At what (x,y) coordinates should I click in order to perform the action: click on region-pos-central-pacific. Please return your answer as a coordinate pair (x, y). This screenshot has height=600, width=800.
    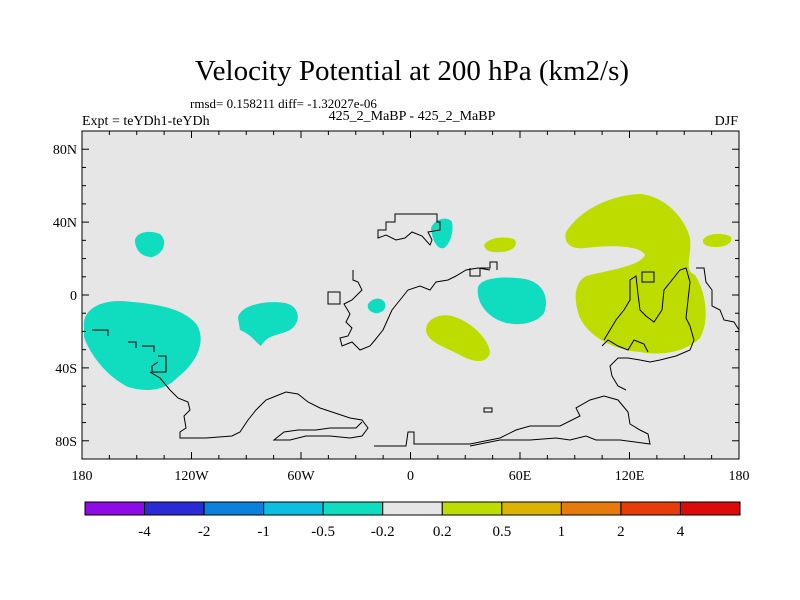
    Looking at the image, I should click on (717, 240).